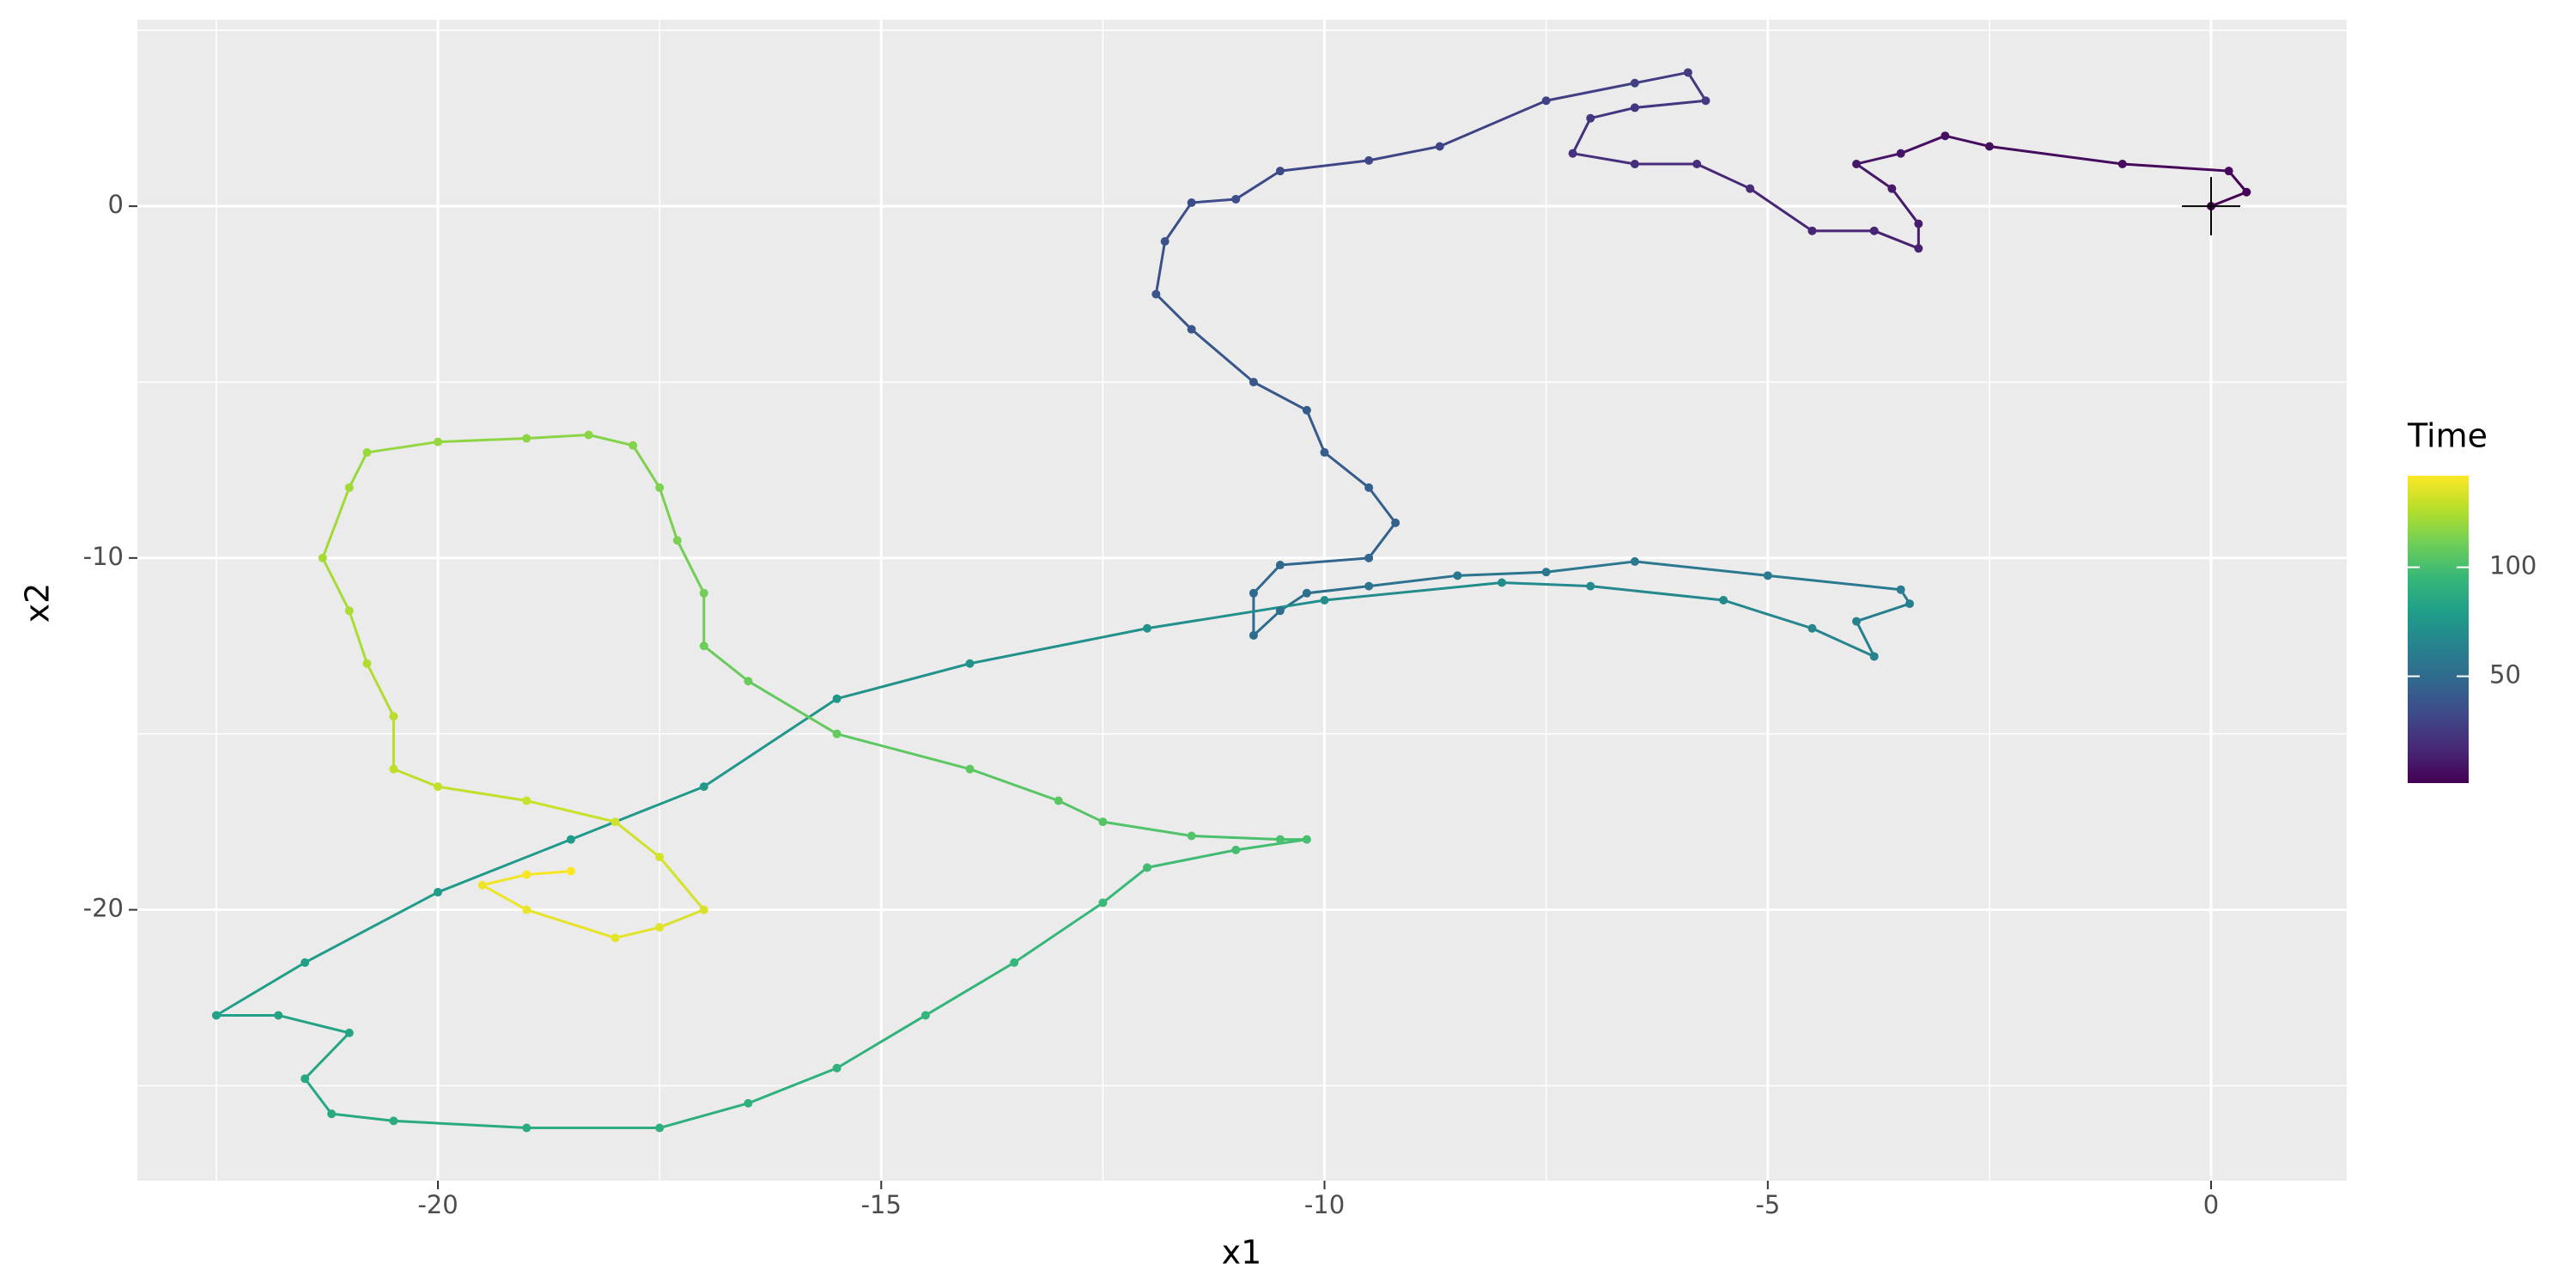 The image size is (2576, 1288). I want to click on x-tick-label: -10, so click(1324, 1204).